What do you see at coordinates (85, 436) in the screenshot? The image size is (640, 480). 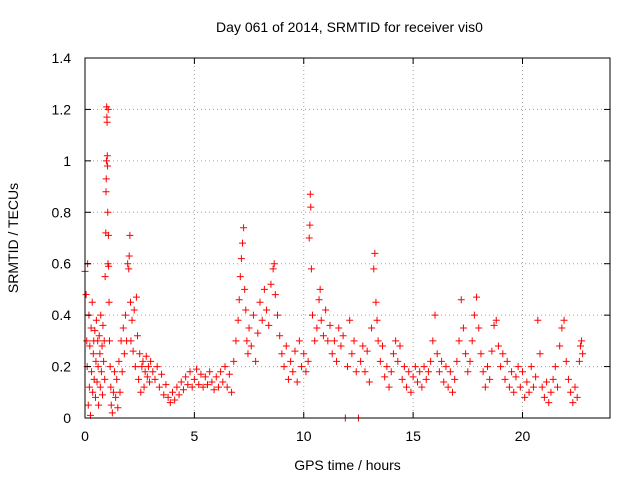 I see `x-tick-label: 0` at bounding box center [85, 436].